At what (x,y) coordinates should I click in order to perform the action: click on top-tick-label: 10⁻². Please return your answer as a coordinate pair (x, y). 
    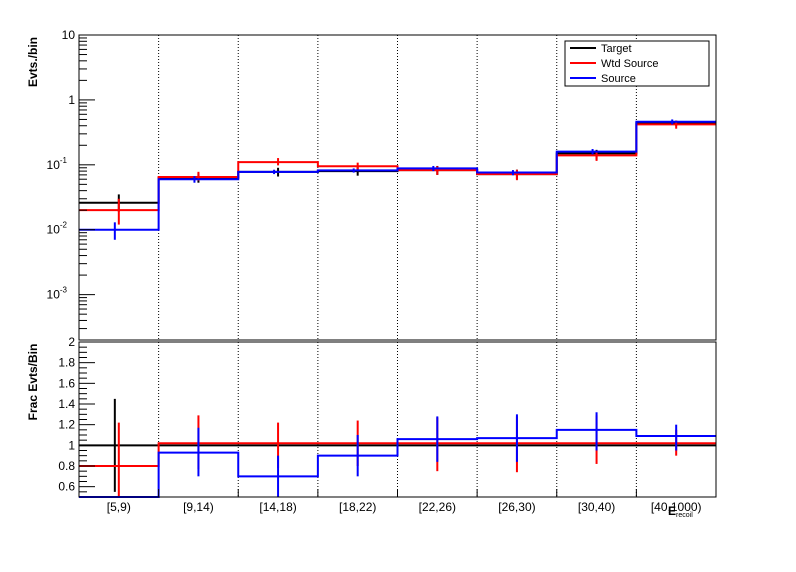
    Looking at the image, I should click on (57, 229).